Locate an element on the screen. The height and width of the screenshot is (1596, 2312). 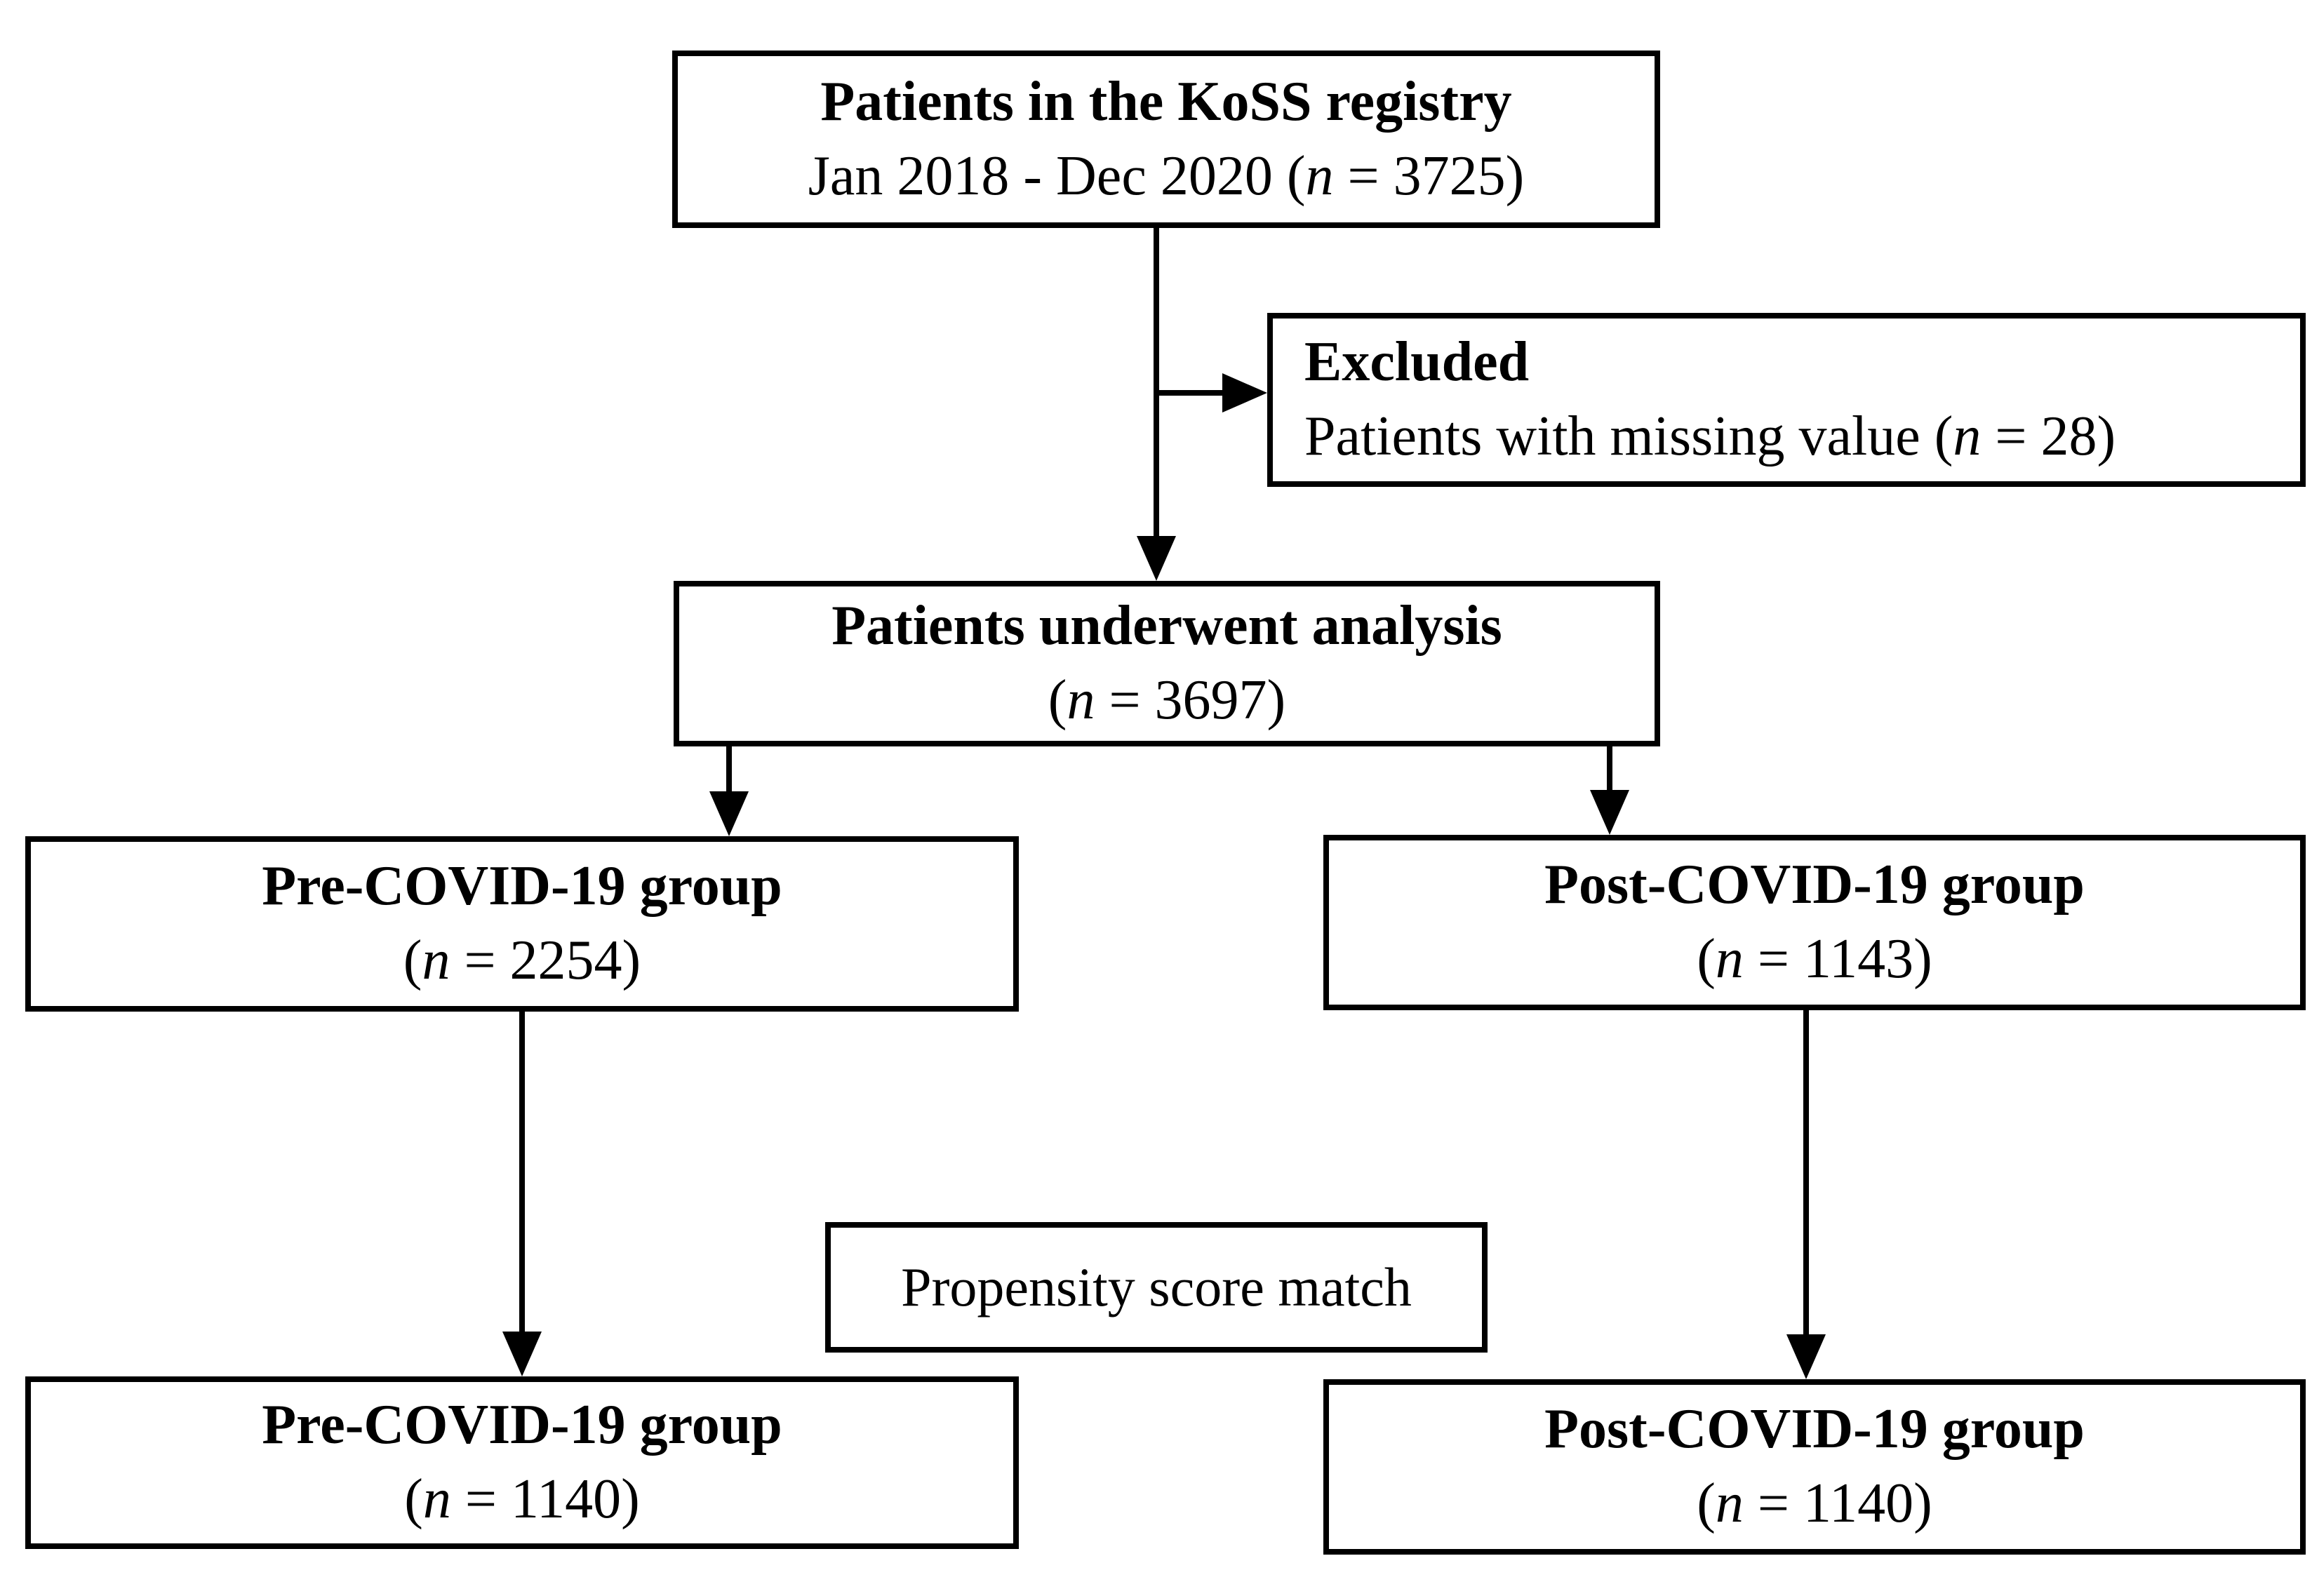
box-post-covid-group: Post-COVID-19 group (n = 1143) is located at coordinates (1814, 922).